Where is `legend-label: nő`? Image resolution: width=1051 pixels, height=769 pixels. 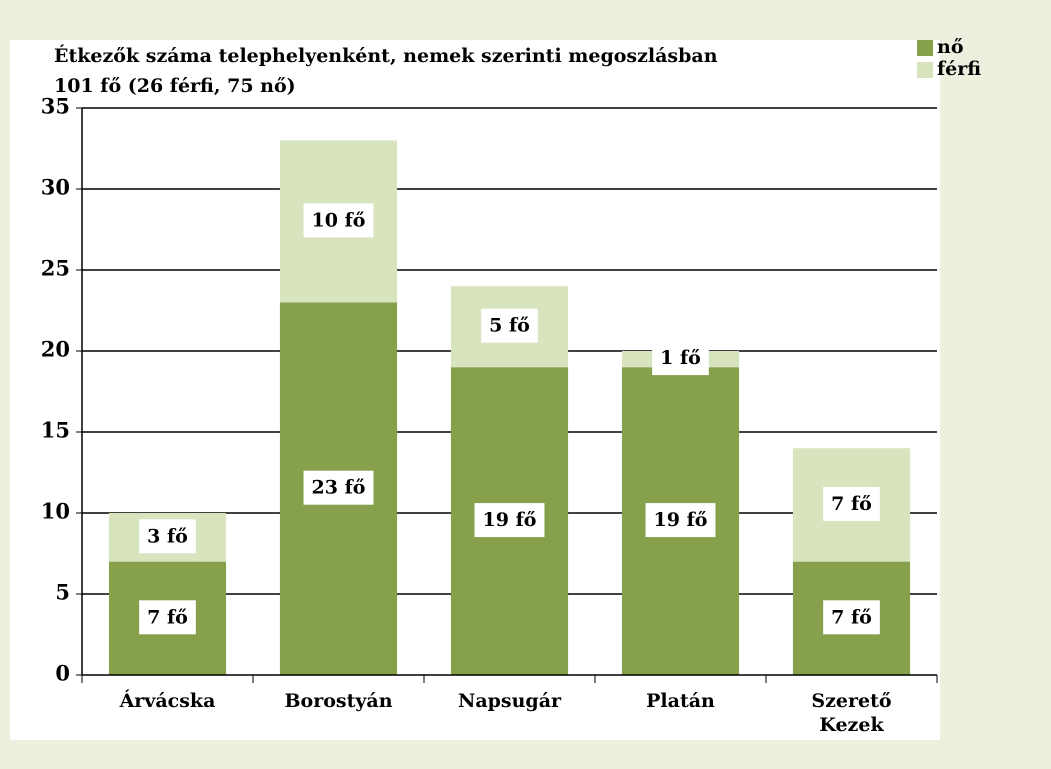 legend-label: nő is located at coordinates (950, 47).